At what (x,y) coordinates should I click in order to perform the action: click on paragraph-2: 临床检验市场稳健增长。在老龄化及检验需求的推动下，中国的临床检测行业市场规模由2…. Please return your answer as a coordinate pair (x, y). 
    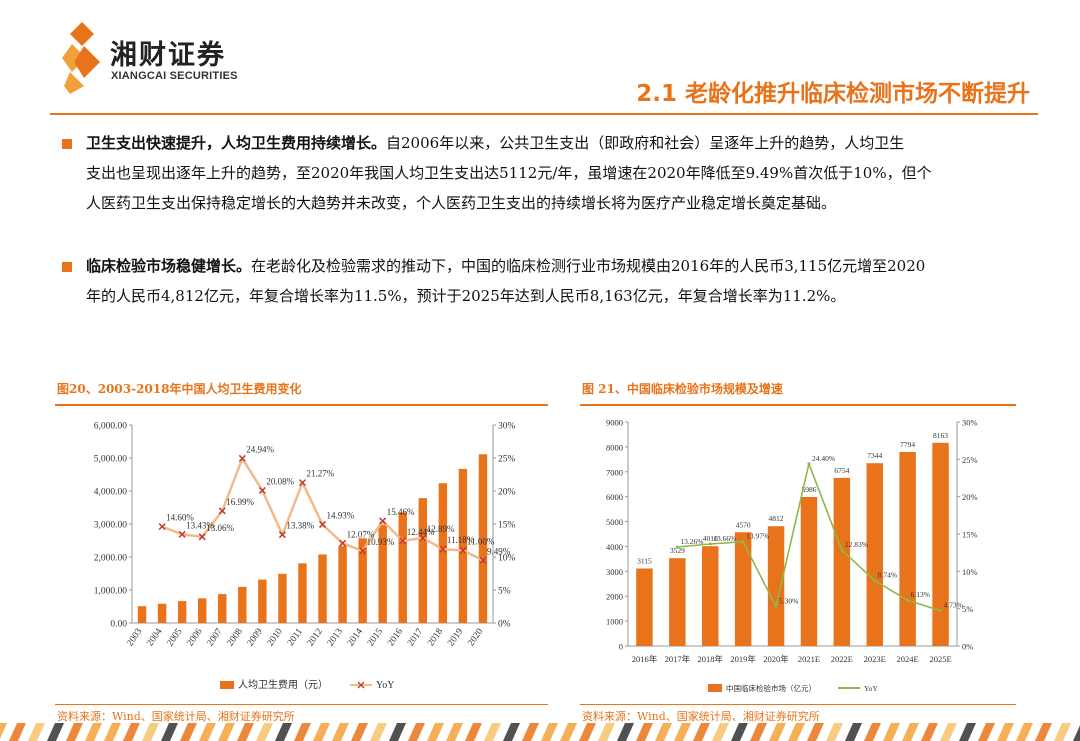
    Looking at the image, I should click on (566, 281).